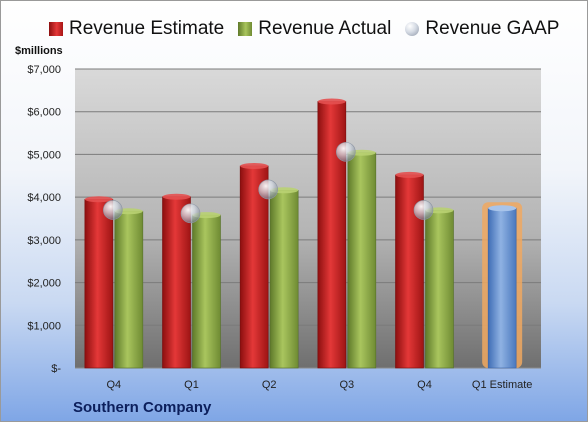 This screenshot has width=588, height=422. What do you see at coordinates (142, 407) in the screenshot?
I see `company-name: Southern Company` at bounding box center [142, 407].